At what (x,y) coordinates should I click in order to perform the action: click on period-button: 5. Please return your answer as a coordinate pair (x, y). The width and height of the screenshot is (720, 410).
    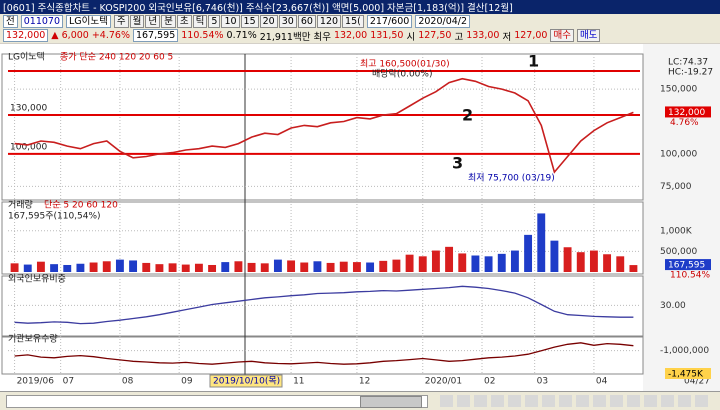
    Looking at the image, I should click on (214, 21).